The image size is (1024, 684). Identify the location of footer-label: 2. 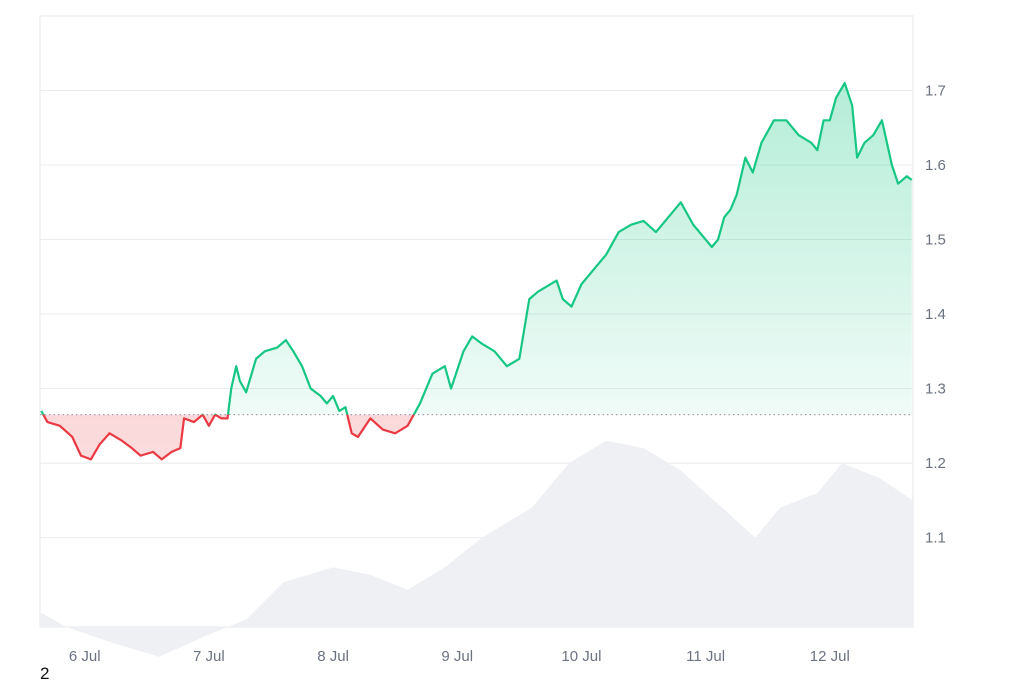
(45, 673).